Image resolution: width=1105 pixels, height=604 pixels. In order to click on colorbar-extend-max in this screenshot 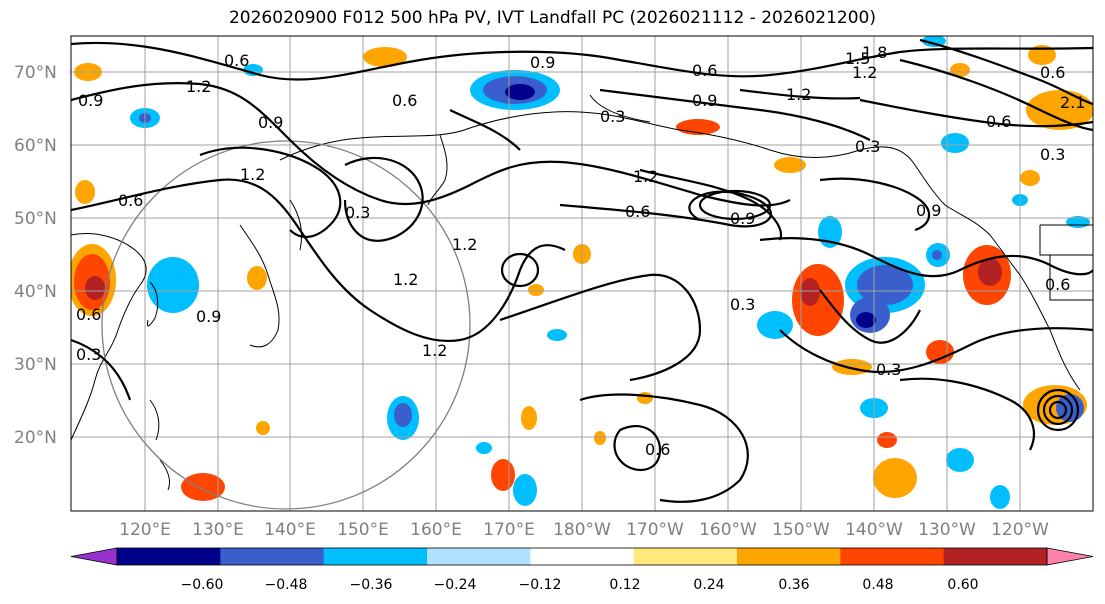, I will do `click(1070, 556)`.